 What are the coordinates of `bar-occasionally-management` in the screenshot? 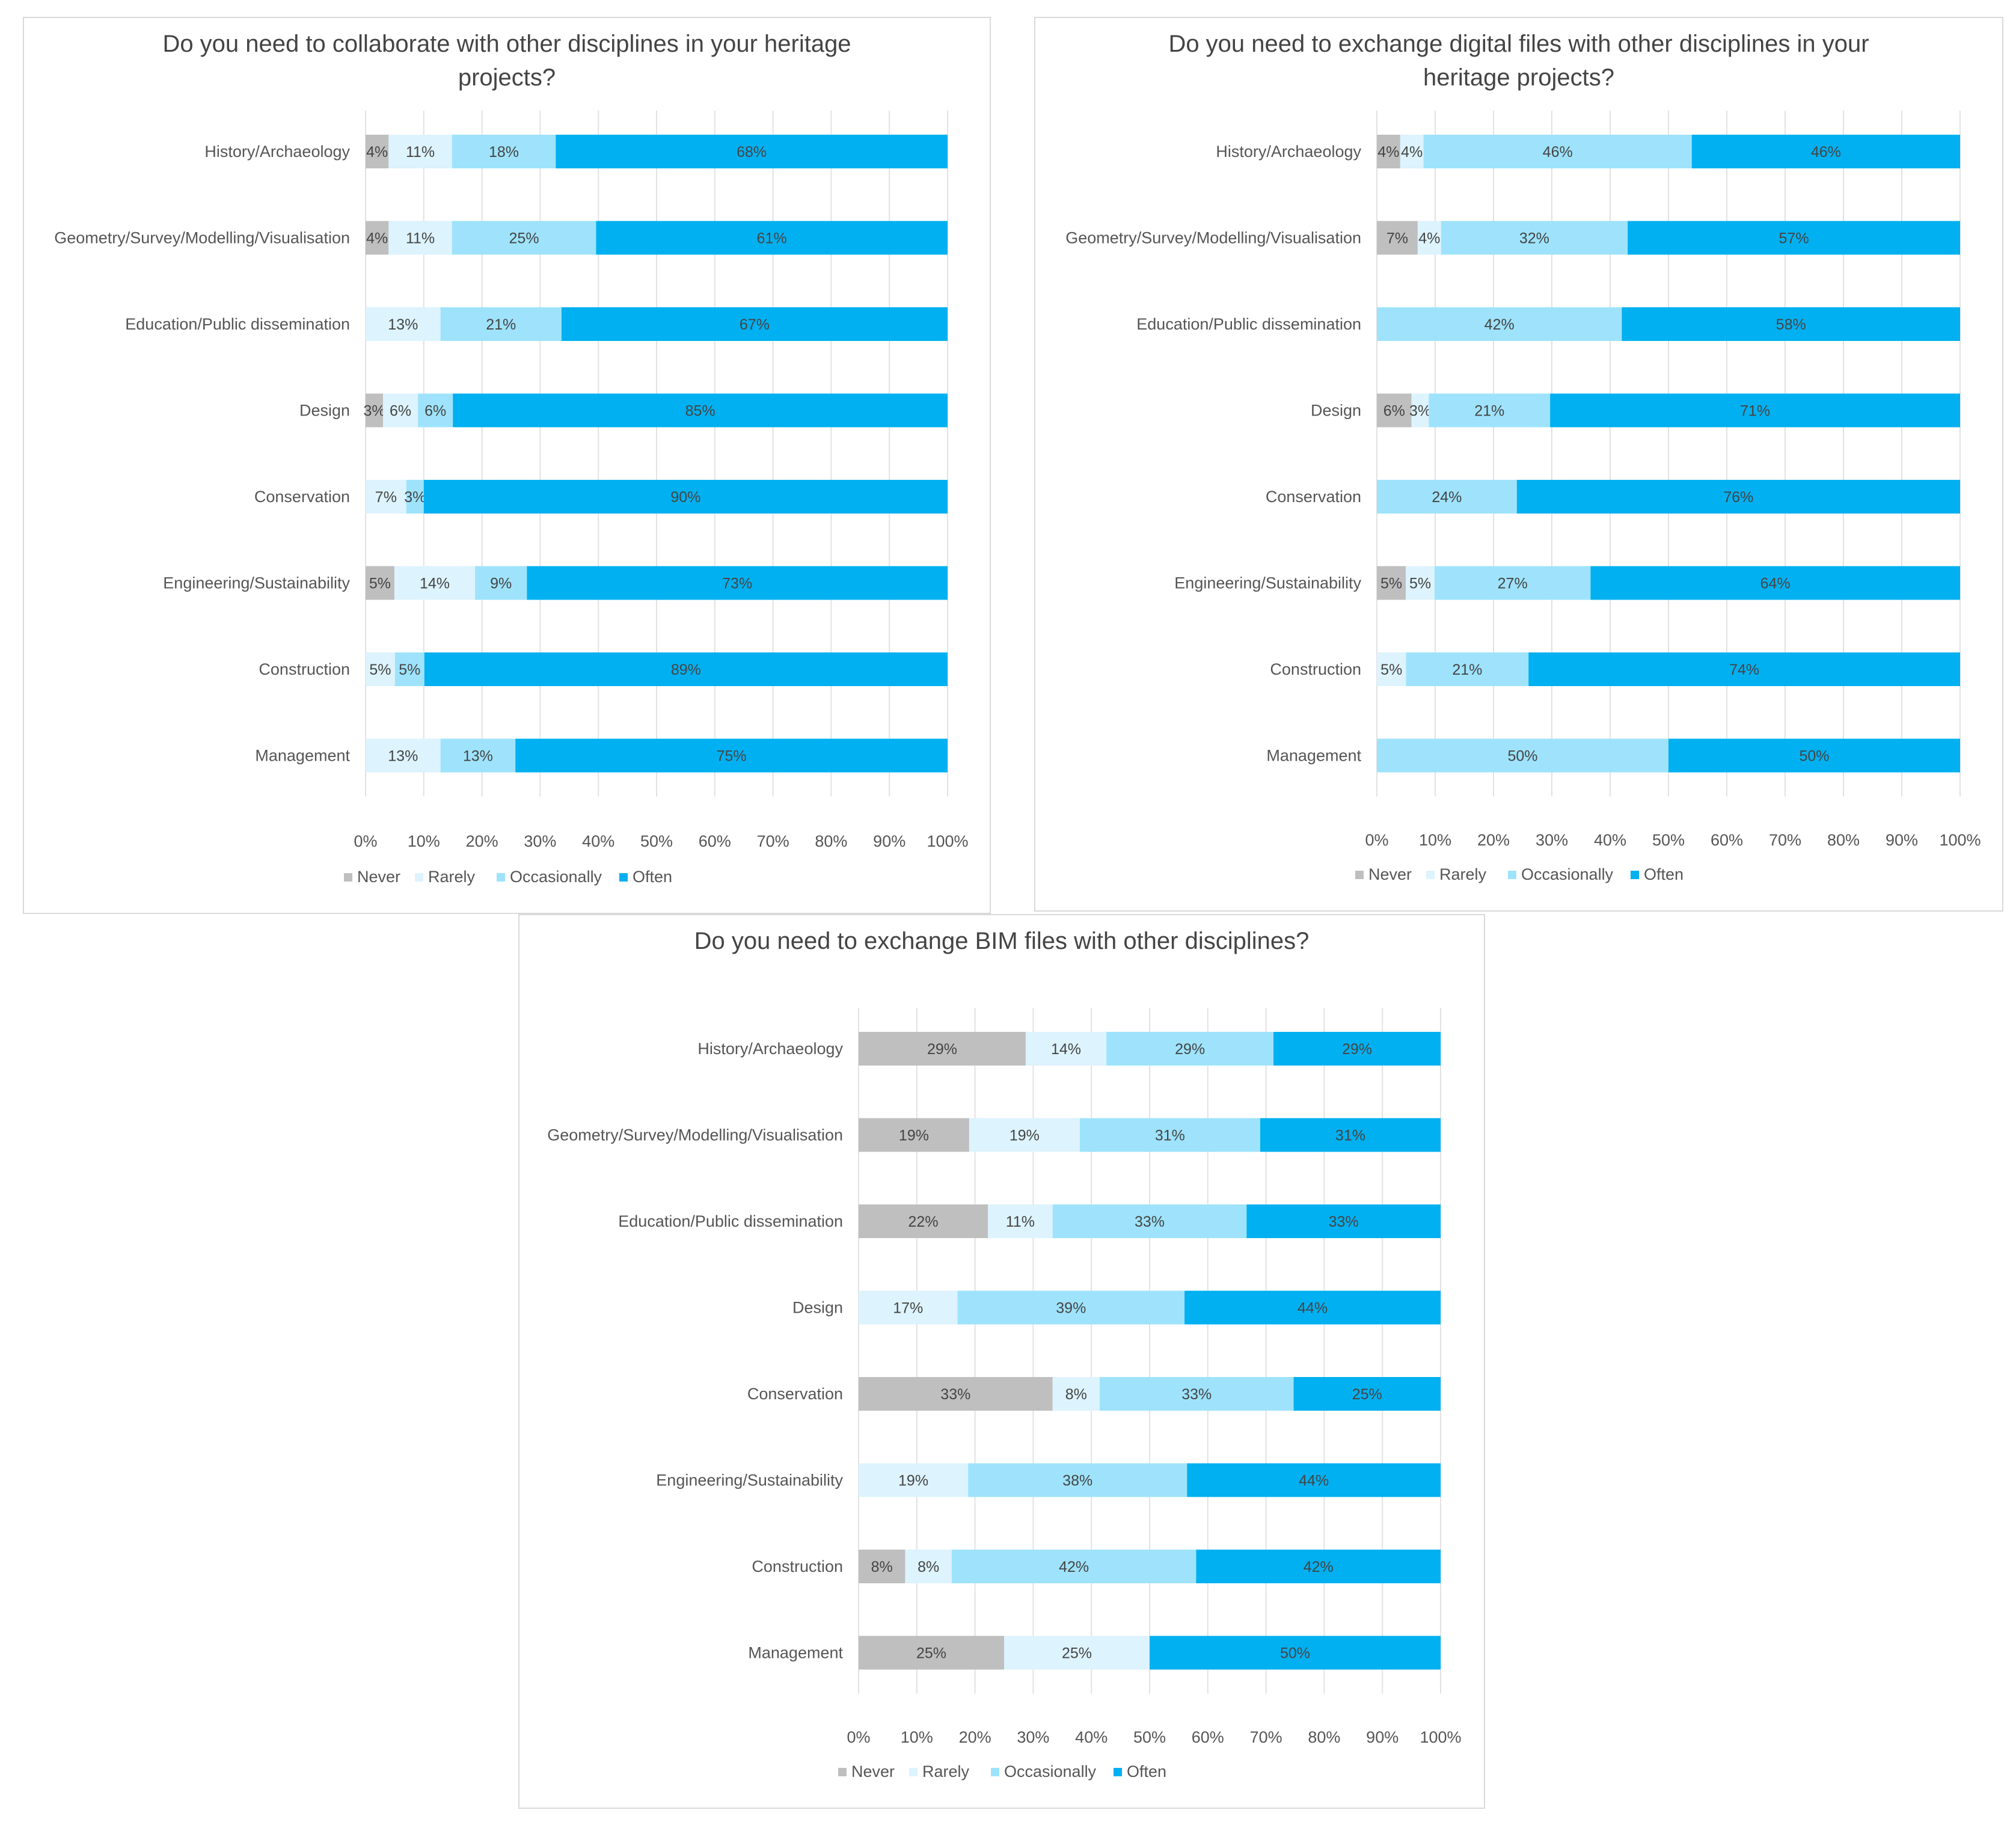 It's located at (478, 755).